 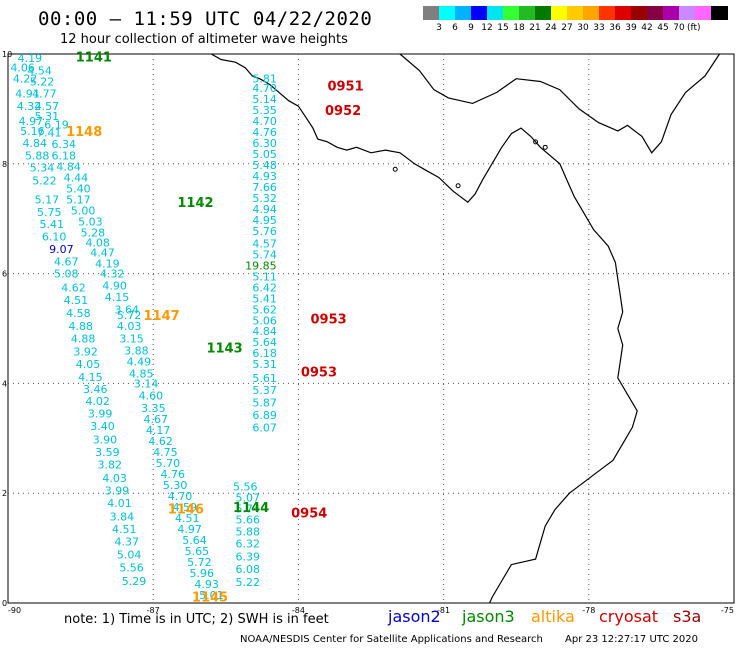 I want to click on swh-value: 7.41, so click(x=49, y=133).